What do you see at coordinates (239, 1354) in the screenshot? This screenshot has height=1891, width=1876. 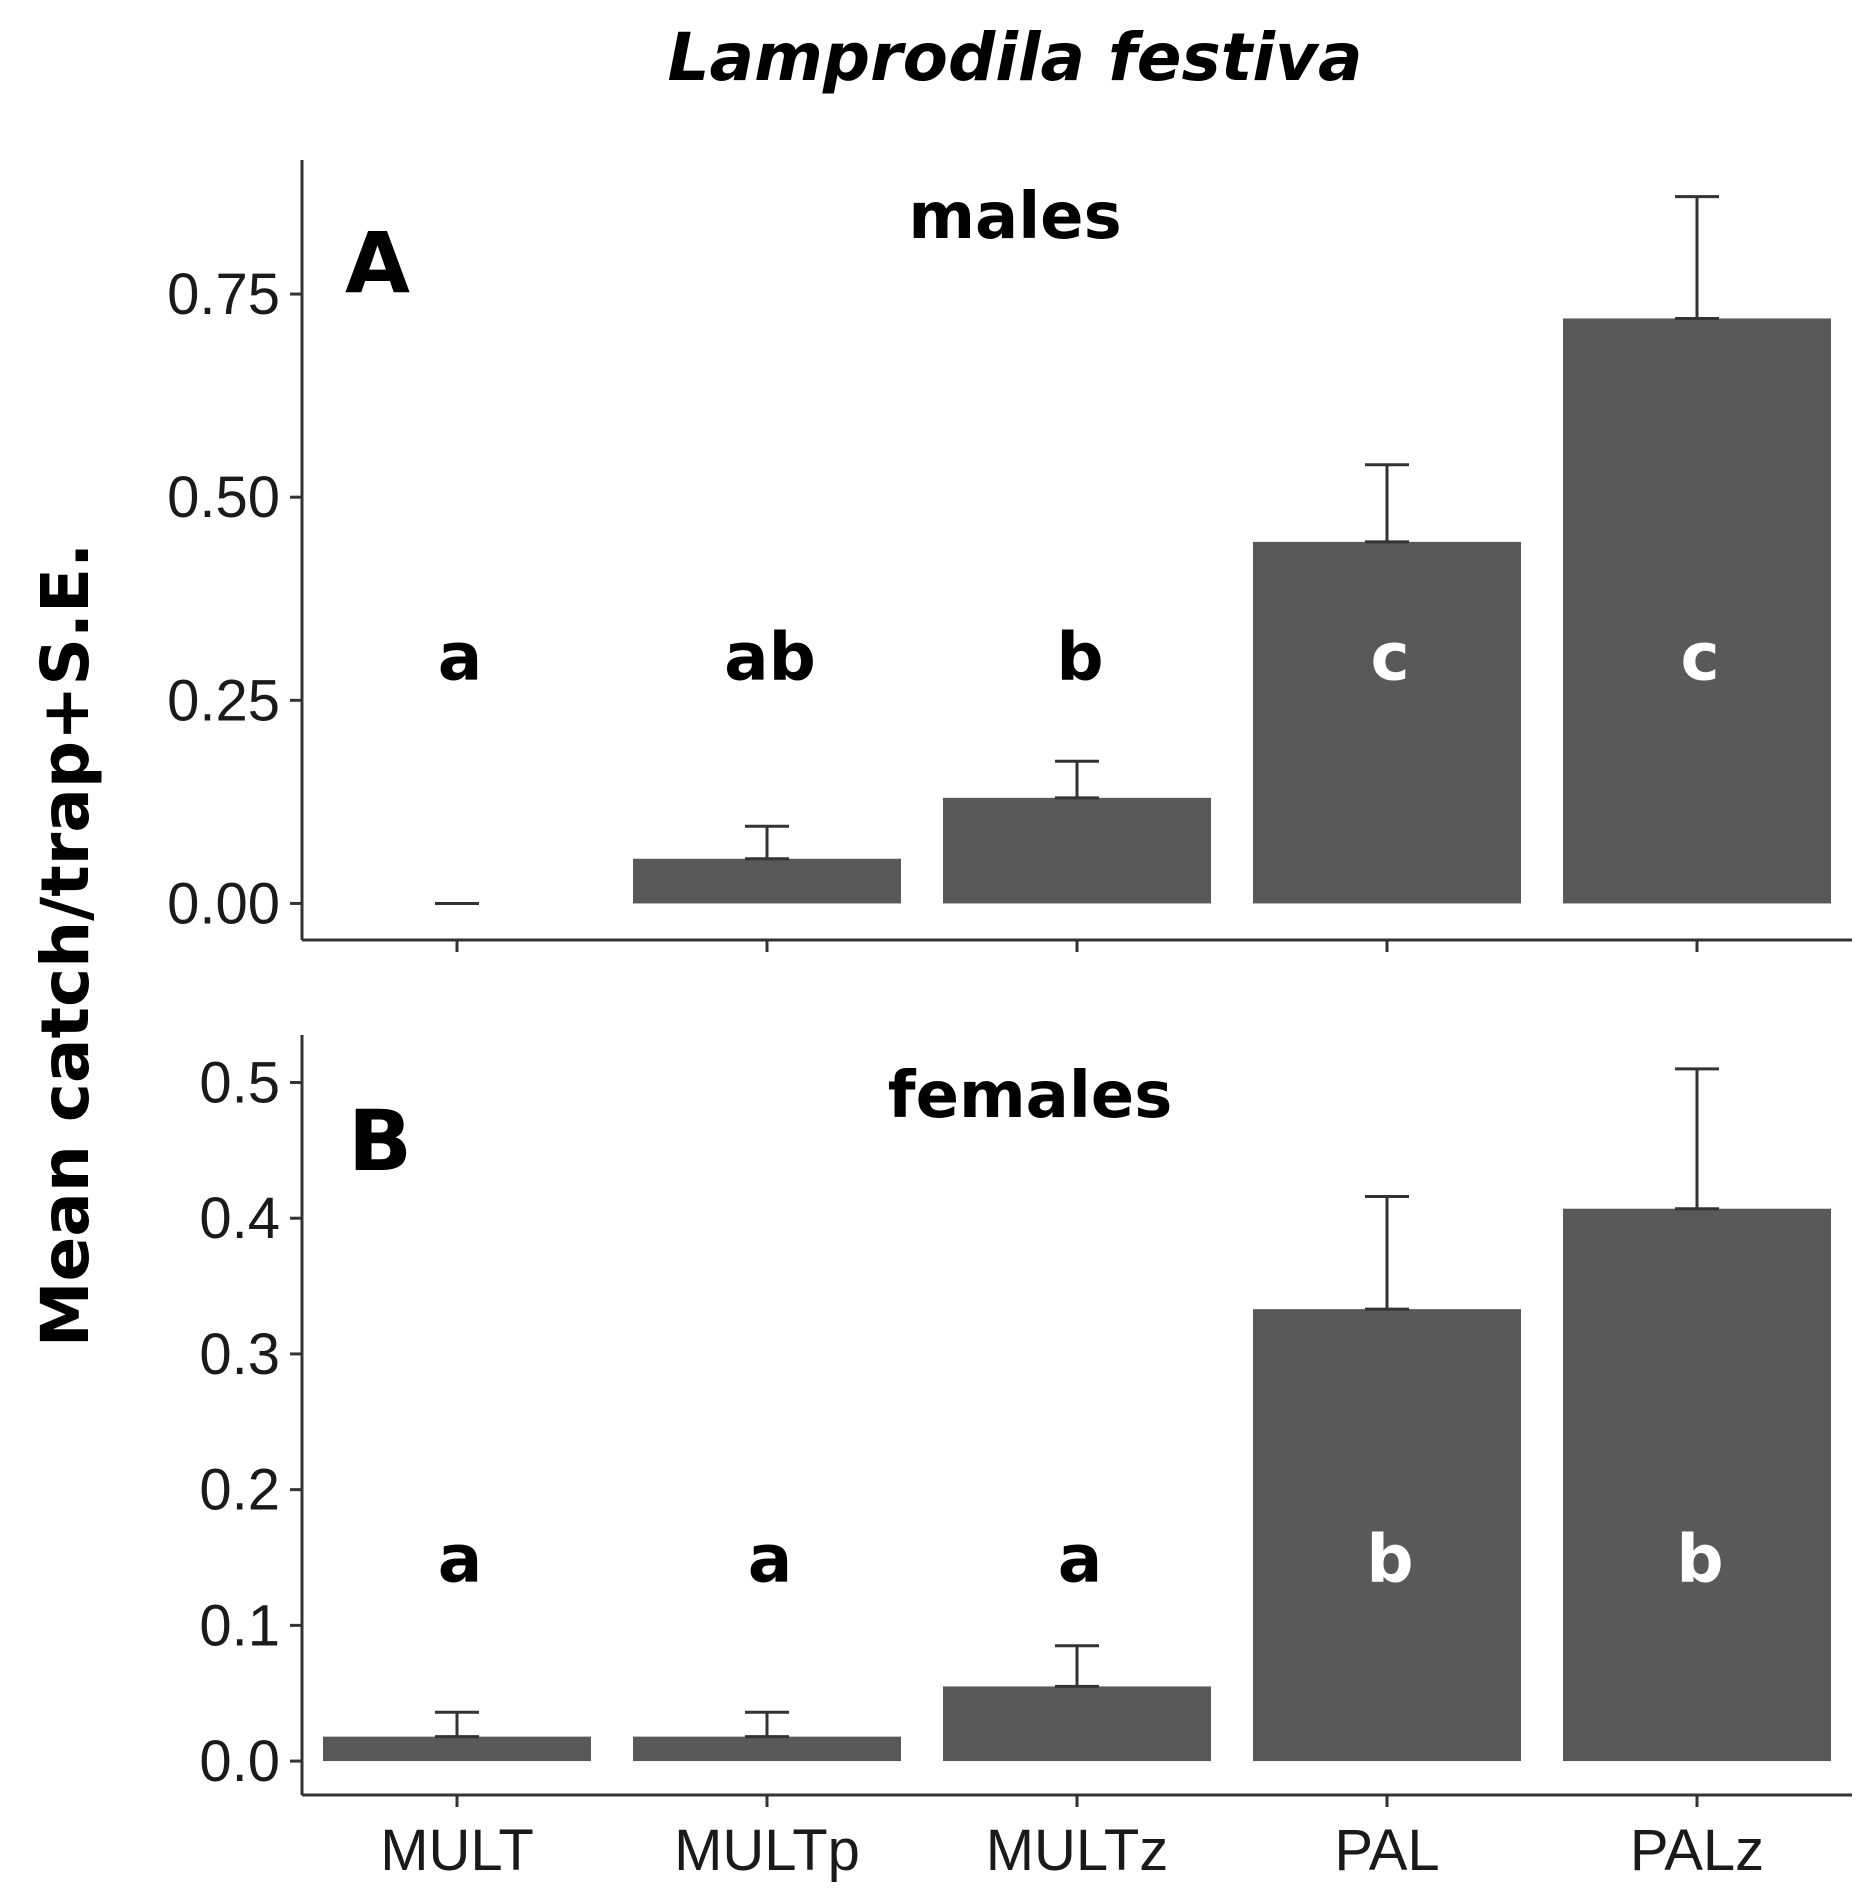 I see `y-tick-label: 0.3` at bounding box center [239, 1354].